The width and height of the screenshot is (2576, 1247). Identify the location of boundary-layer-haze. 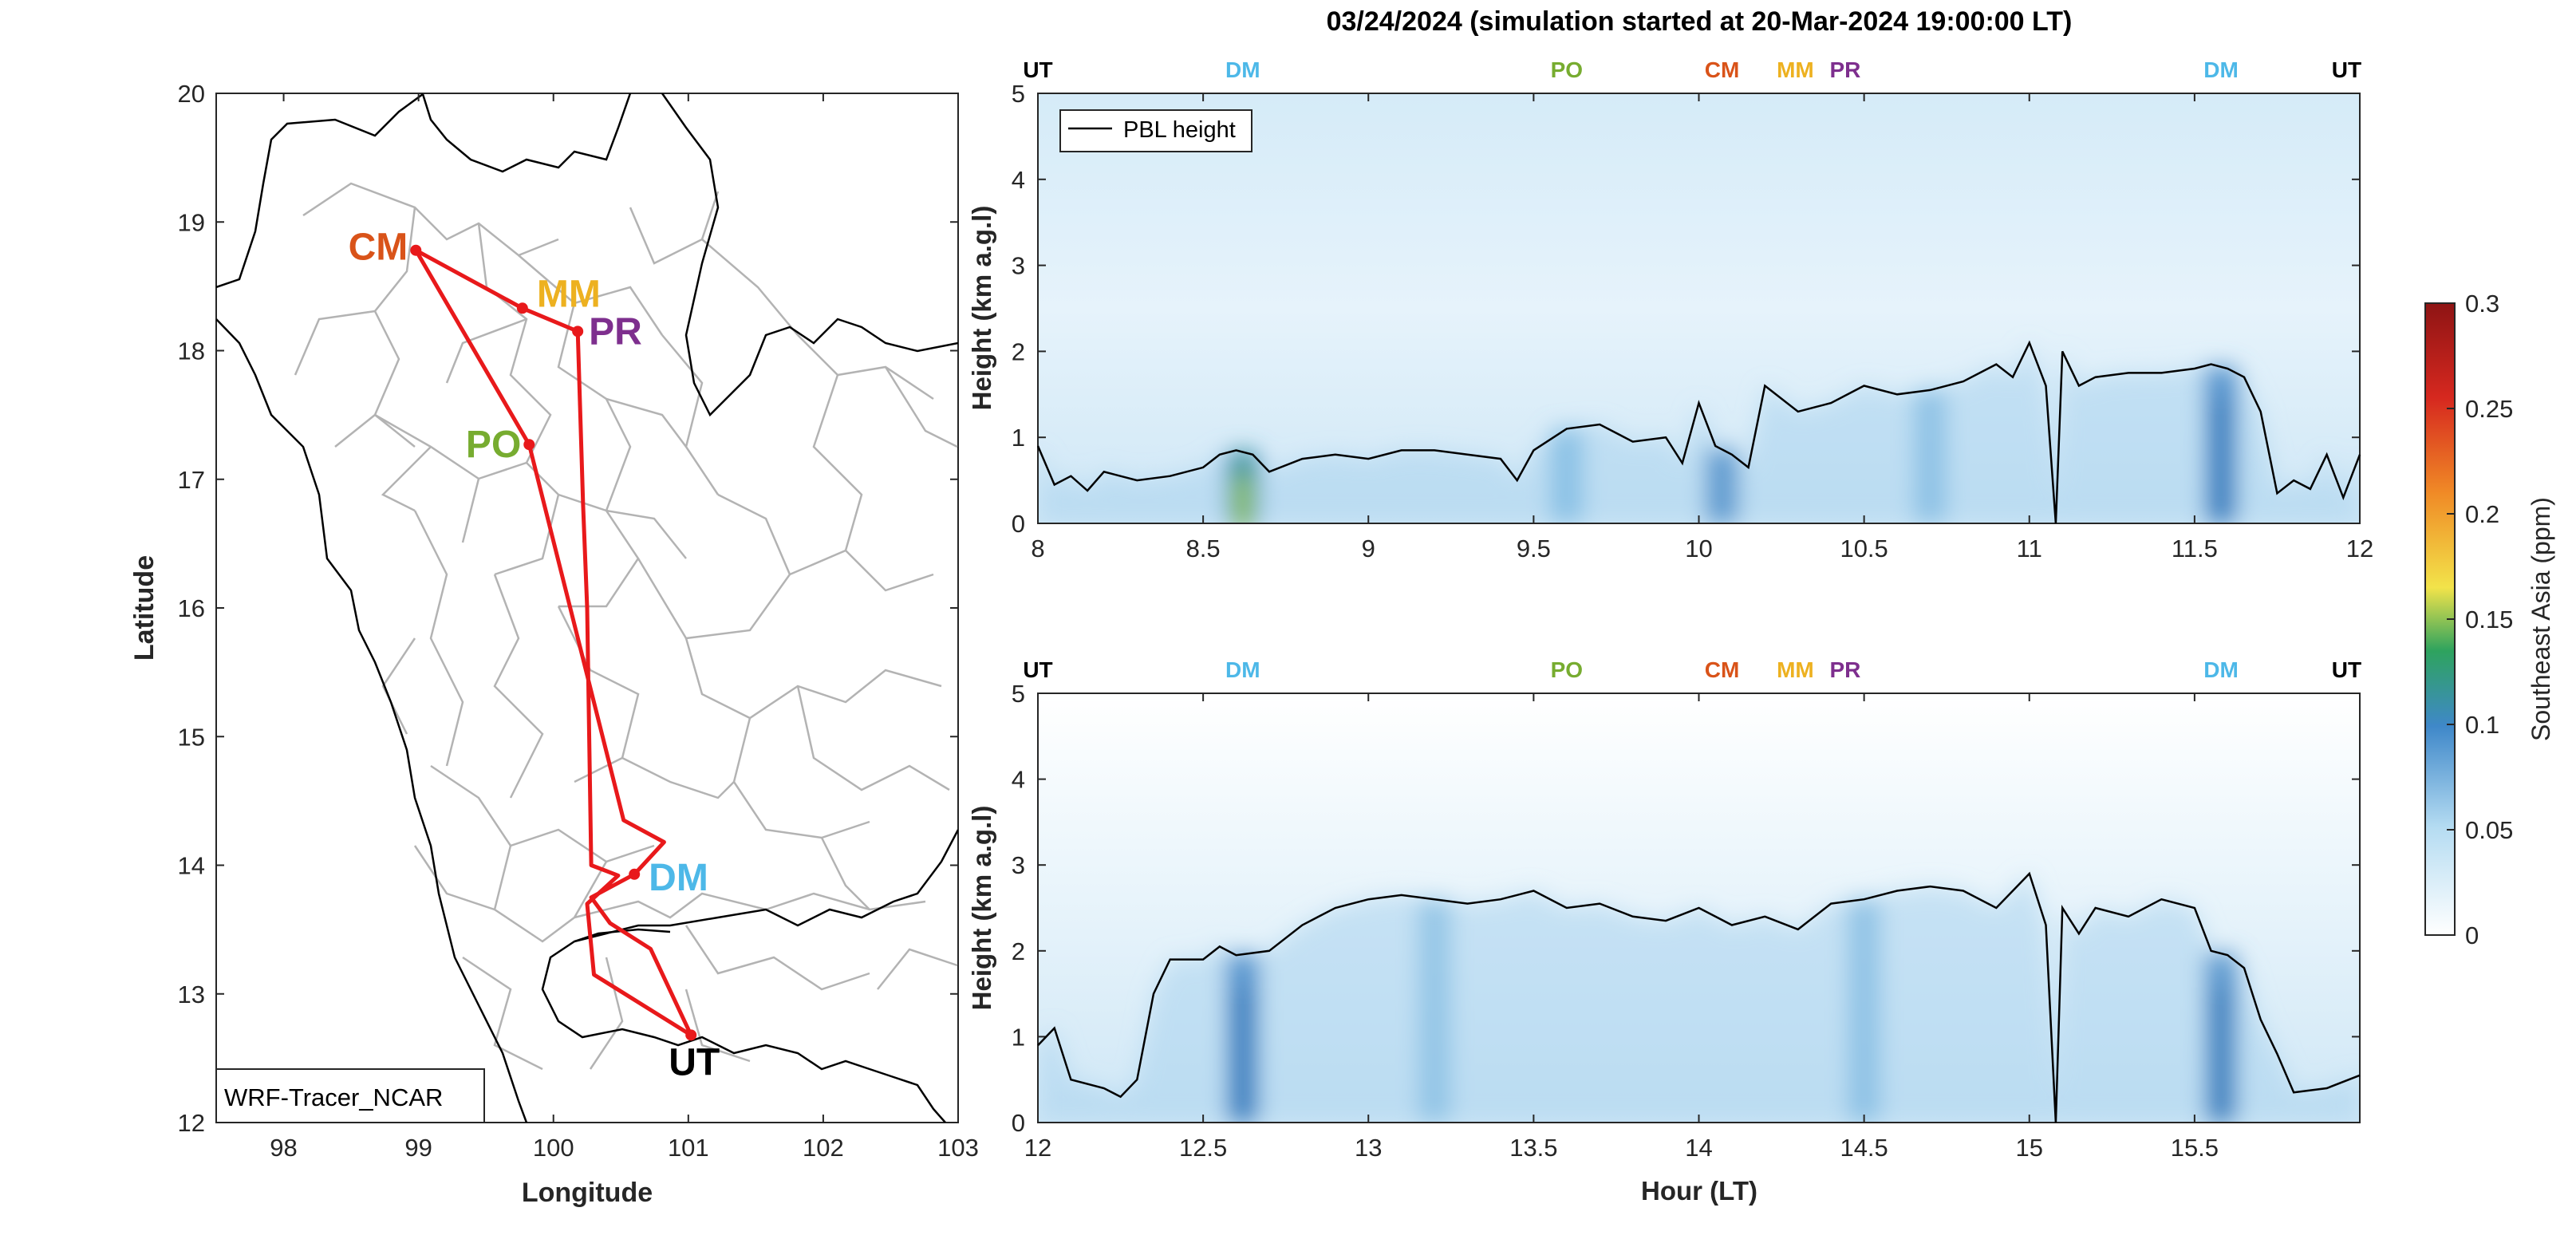
(1699, 432).